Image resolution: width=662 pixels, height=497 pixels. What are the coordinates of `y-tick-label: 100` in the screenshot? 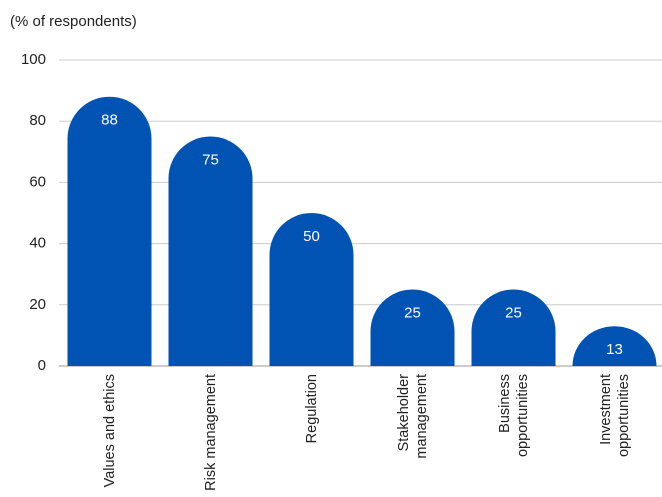 It's located at (33, 59).